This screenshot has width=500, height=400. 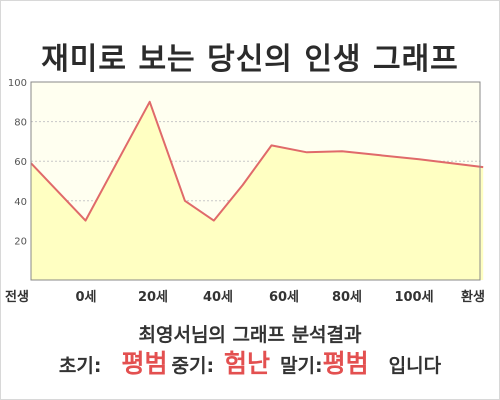 What do you see at coordinates (20, 202) in the screenshot?
I see `y-tick-label: 40` at bounding box center [20, 202].